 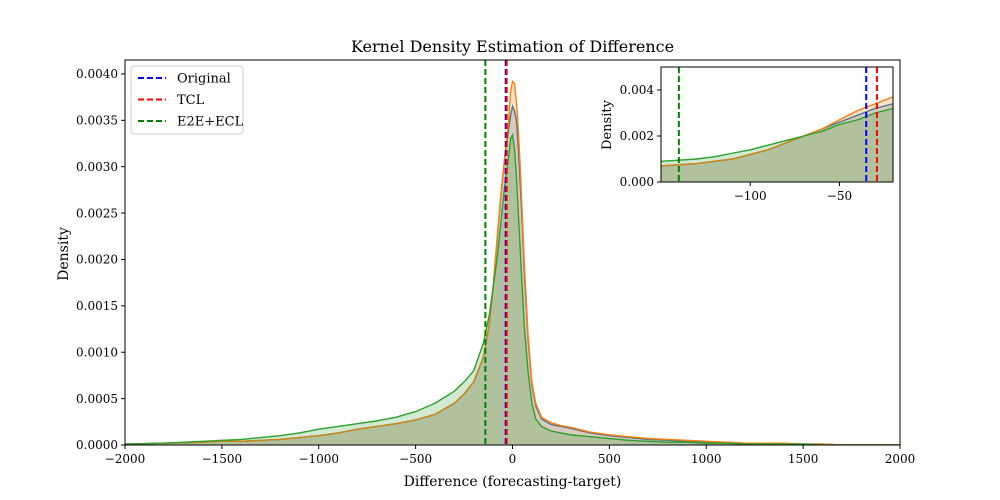 What do you see at coordinates (637, 90) in the screenshot?
I see `inset-y-tick-label-2: 0.004` at bounding box center [637, 90].